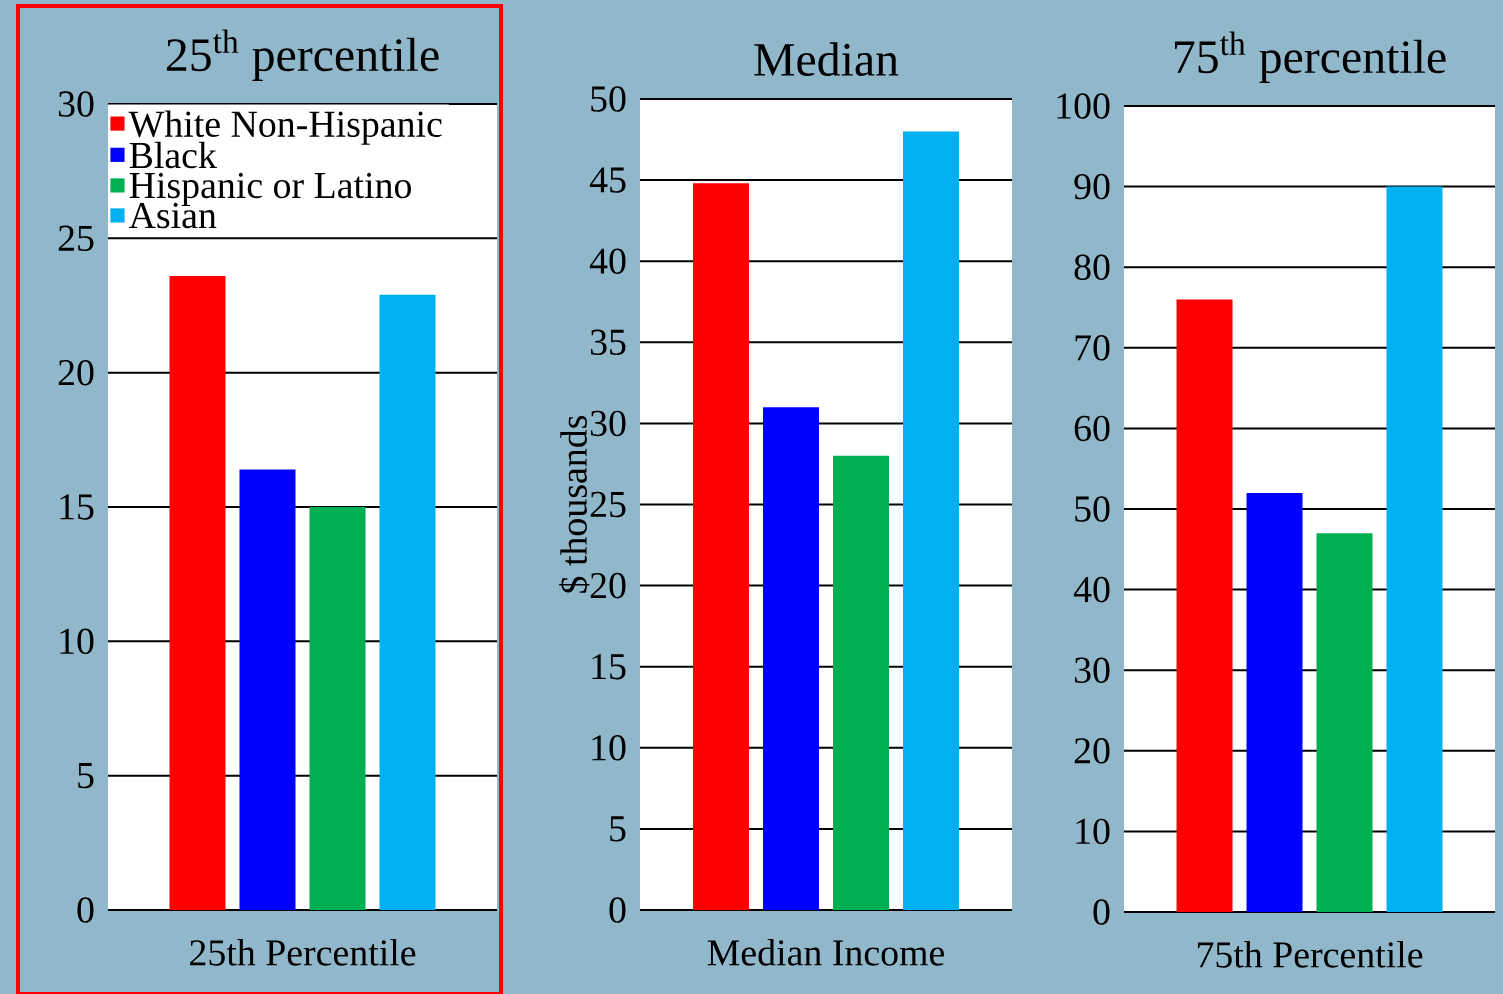  Describe the element at coordinates (1092, 267) in the screenshot. I see `y-tick-label: 80` at that location.